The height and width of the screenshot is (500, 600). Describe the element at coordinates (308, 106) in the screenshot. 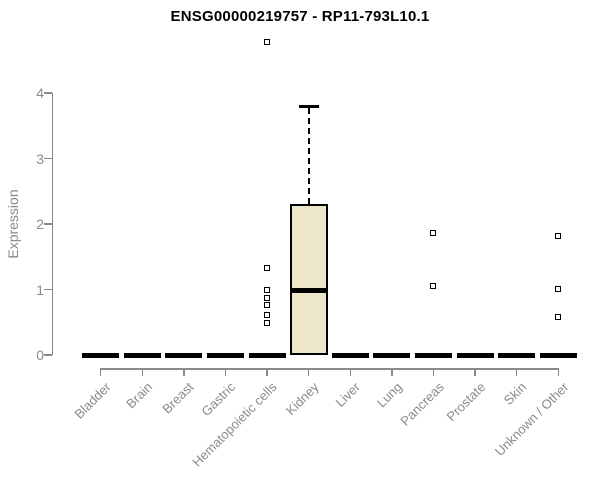

I see `whisker-cap` at that location.